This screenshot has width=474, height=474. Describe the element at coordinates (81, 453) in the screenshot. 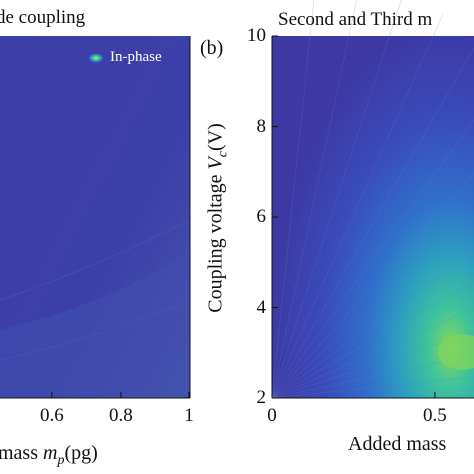

I see `left-x-label-unit: (pg)` at that location.